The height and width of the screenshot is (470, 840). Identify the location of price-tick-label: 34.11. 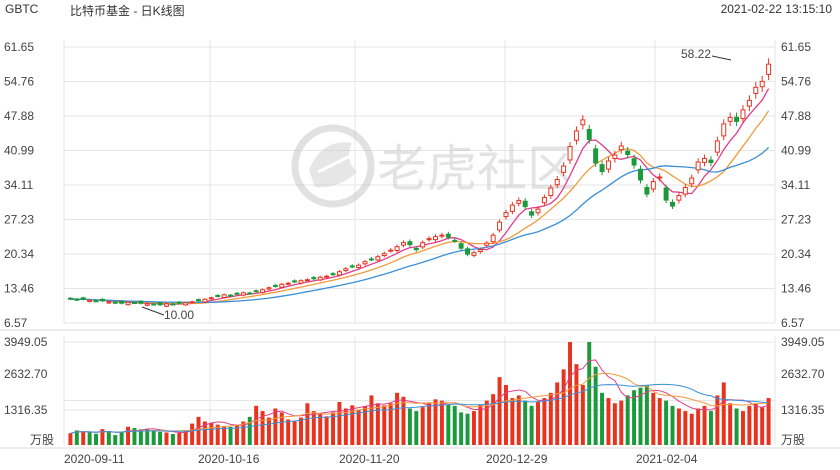
(18, 185).